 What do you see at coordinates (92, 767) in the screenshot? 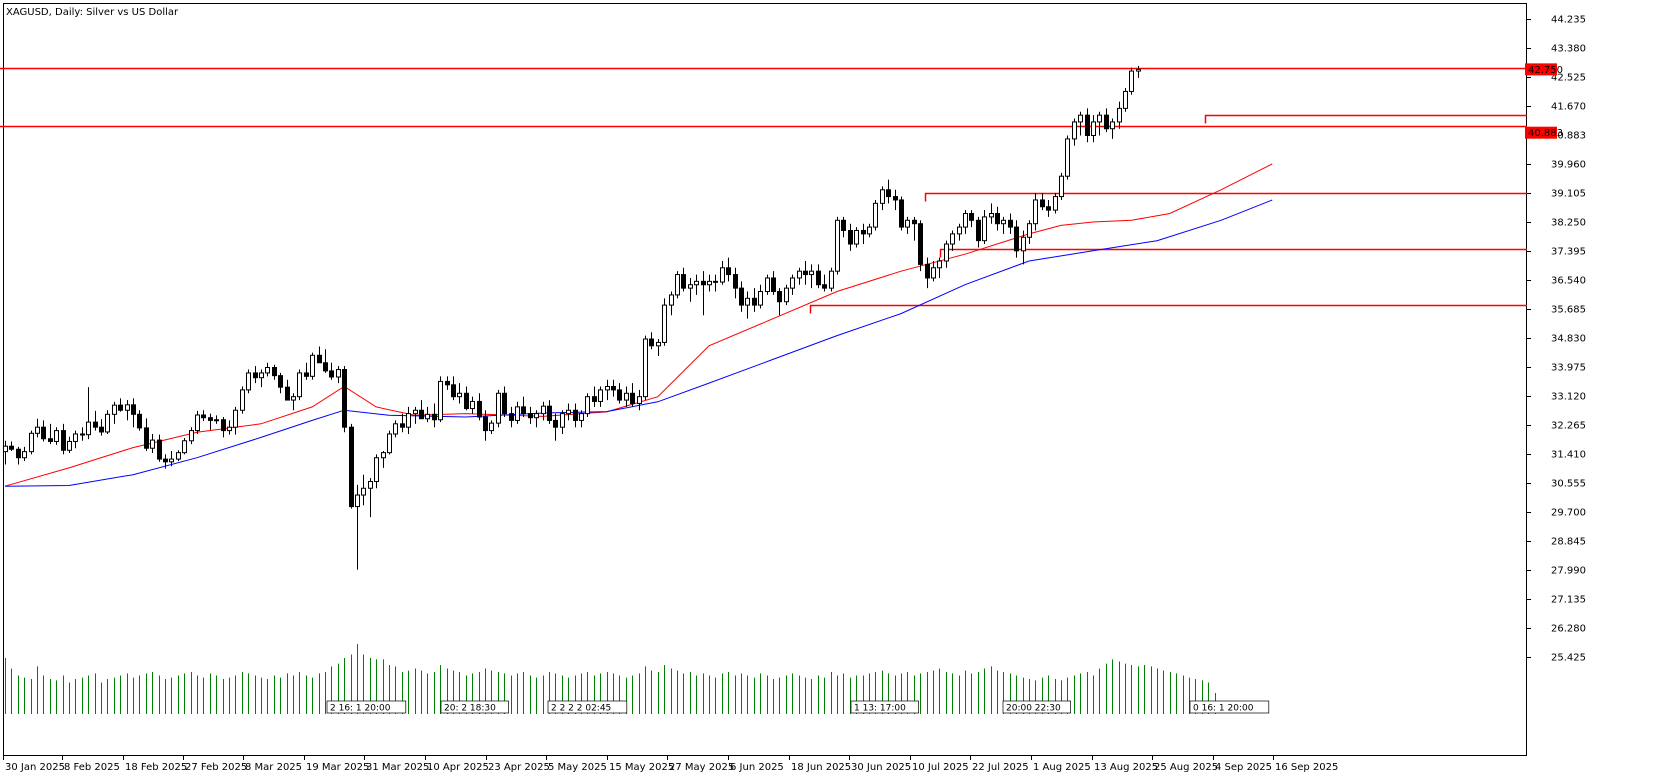
I see `x-tick-label: 8 Feb 2025` at bounding box center [92, 767].